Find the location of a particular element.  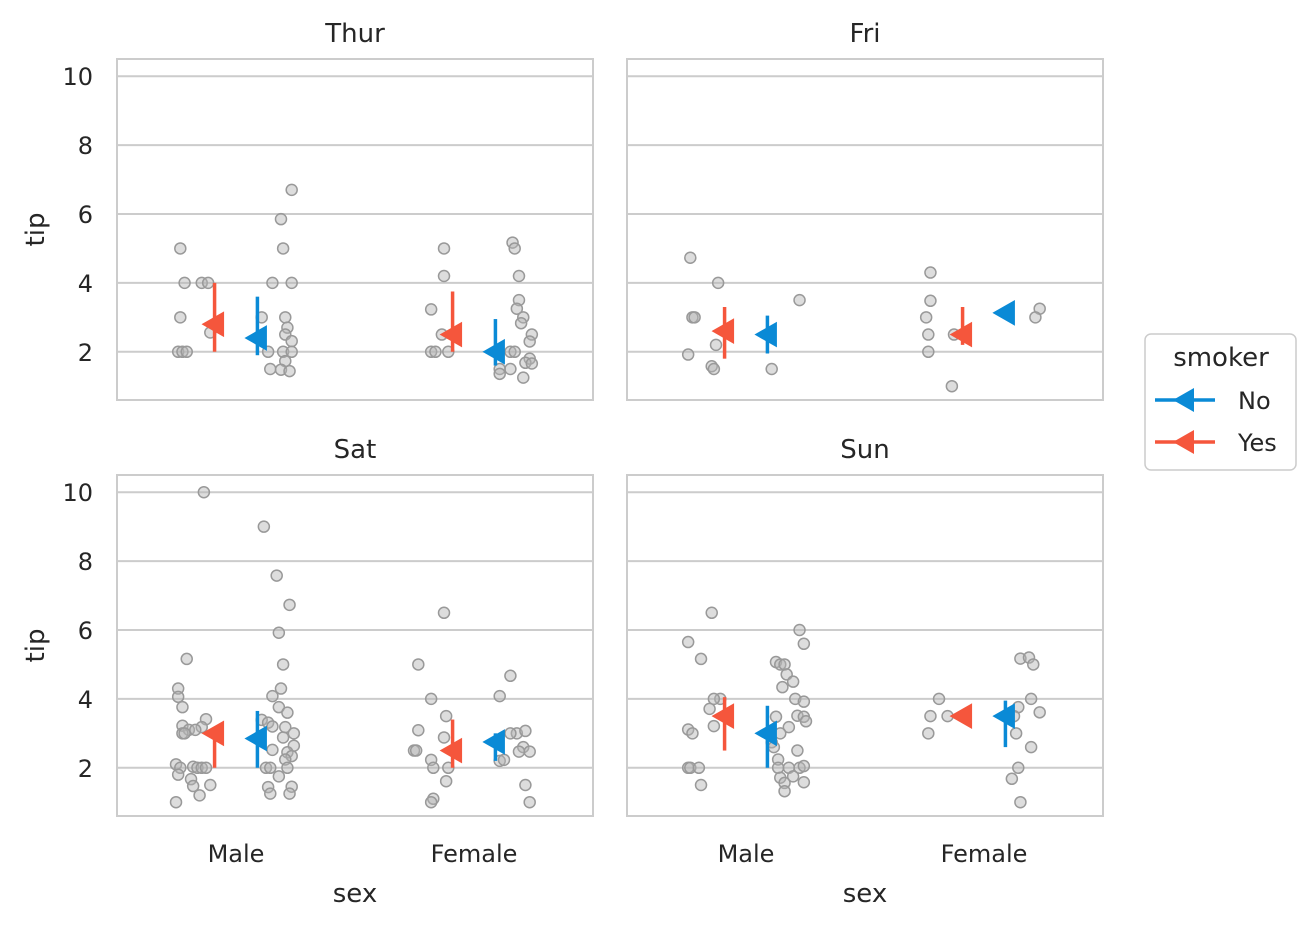

legend-marker-yes is located at coordinates (1183, 442).